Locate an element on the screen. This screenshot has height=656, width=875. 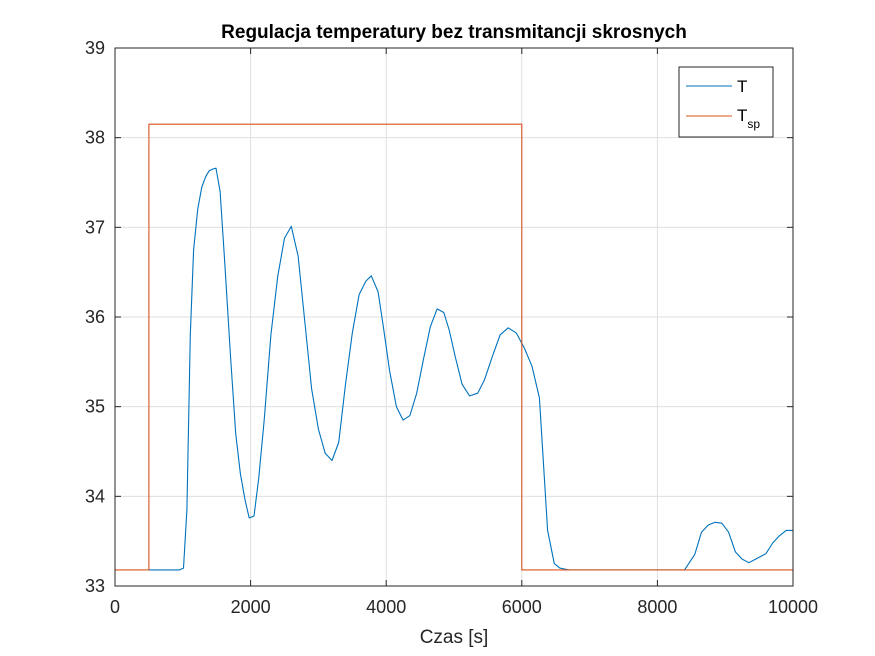
legend-label-t-main: T is located at coordinates (742, 86).